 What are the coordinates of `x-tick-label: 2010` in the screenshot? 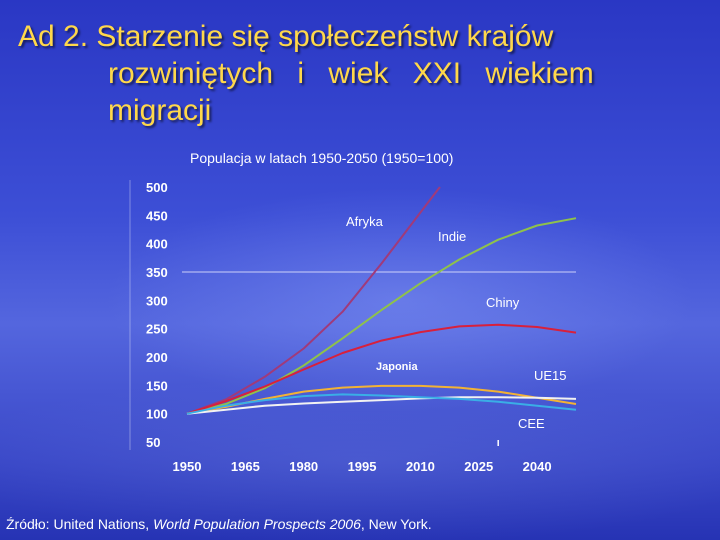 It's located at (420, 466).